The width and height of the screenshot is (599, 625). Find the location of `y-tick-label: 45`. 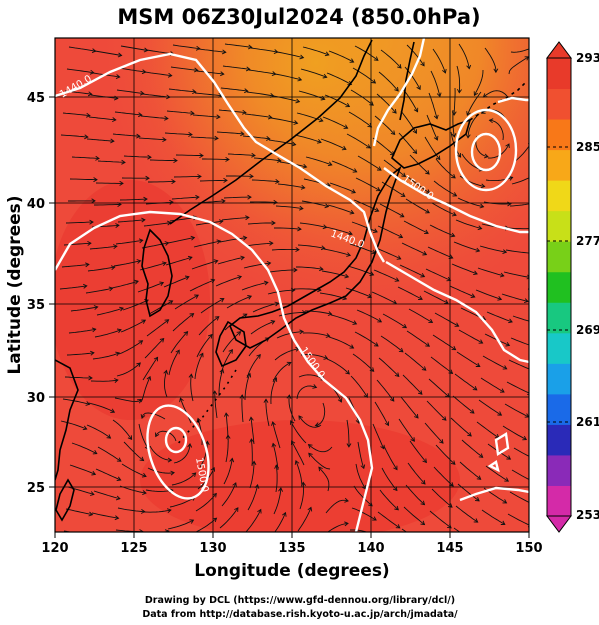

y-tick-label: 45 is located at coordinates (36, 98).